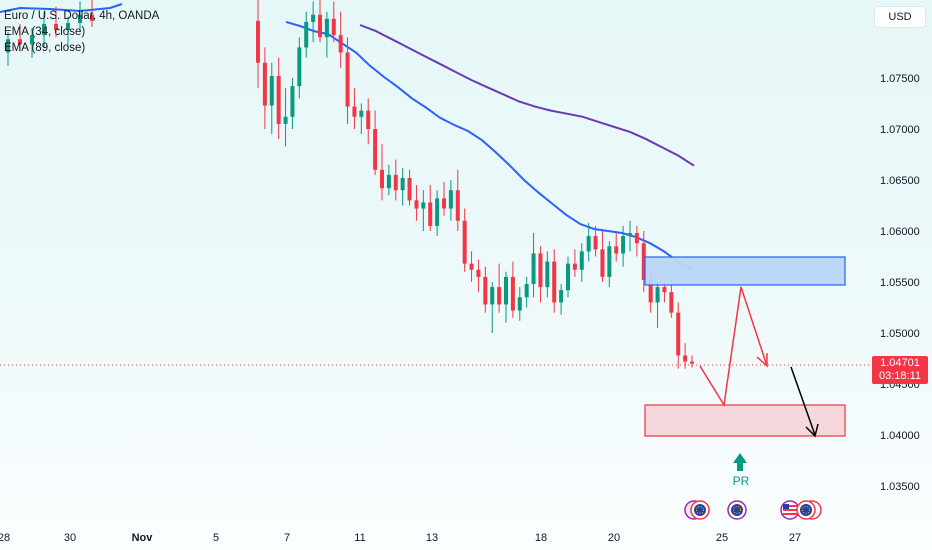  I want to click on time-tick-label: 5, so click(216, 538).